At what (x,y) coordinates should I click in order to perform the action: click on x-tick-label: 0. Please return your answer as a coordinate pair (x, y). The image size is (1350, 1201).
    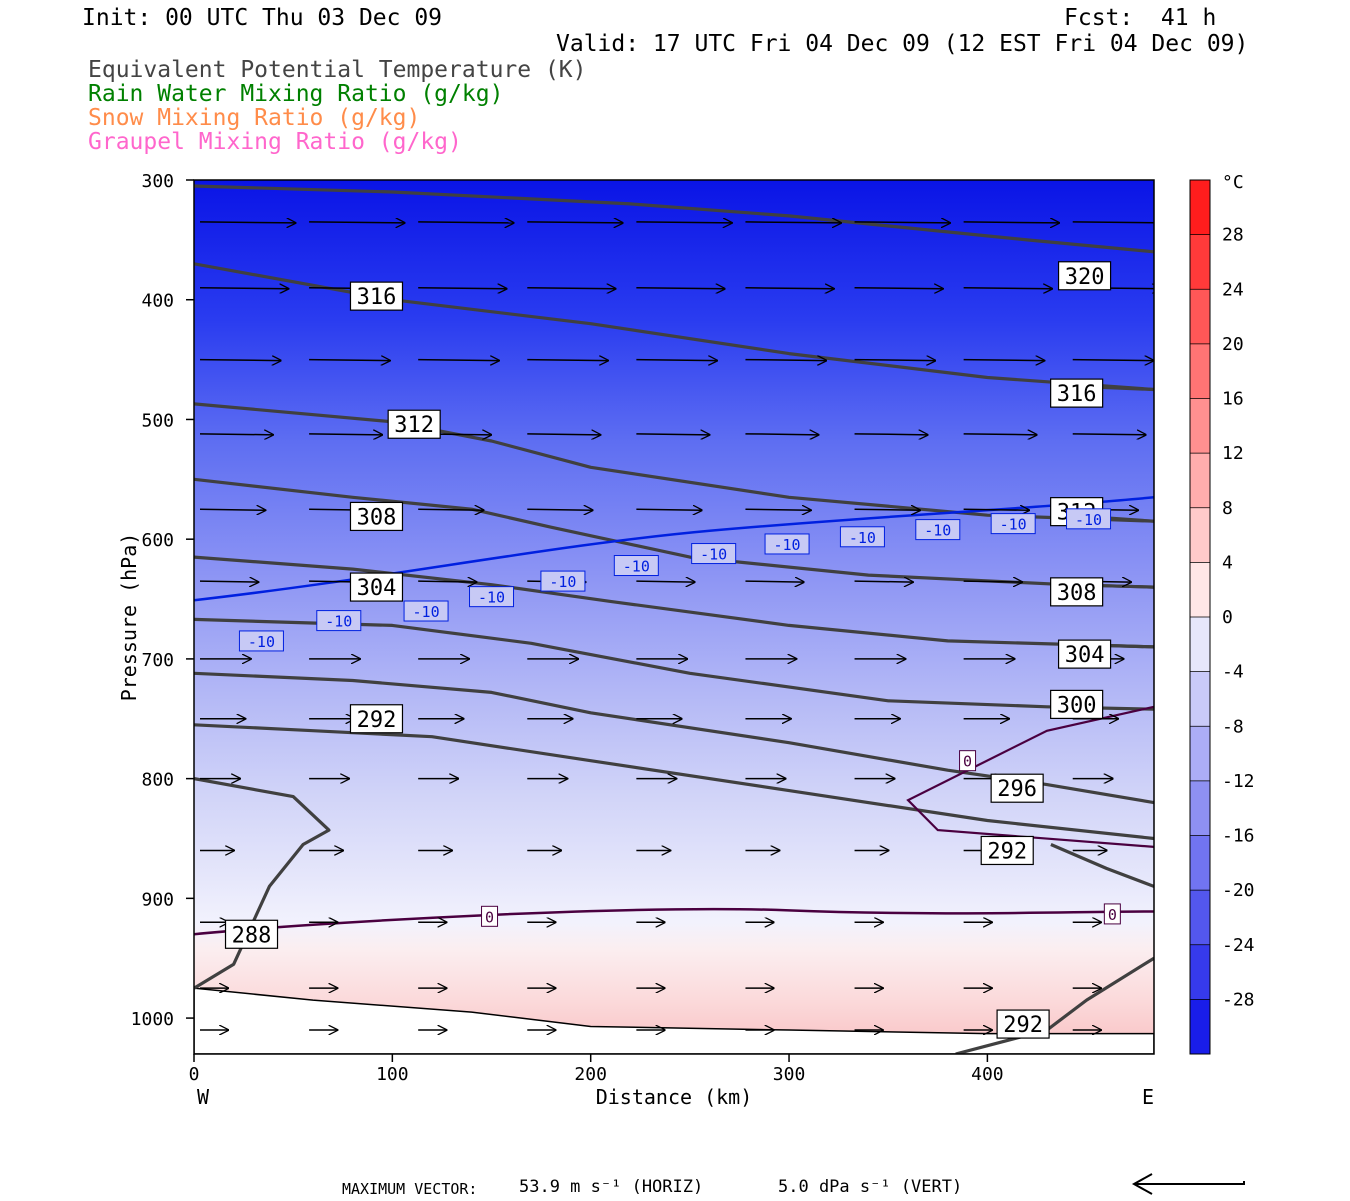
    Looking at the image, I should click on (194, 1074).